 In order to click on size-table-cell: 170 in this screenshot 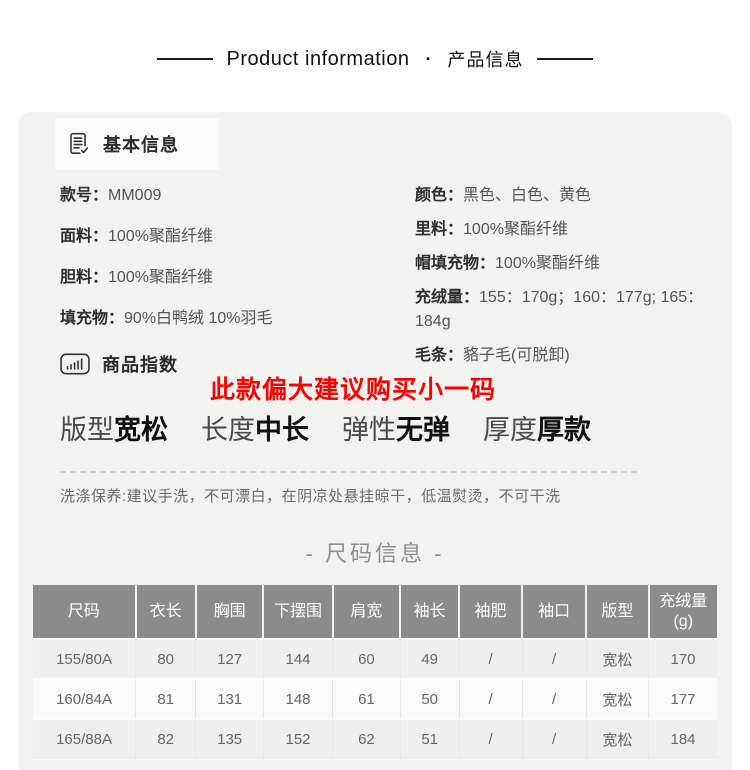, I will do `click(682, 659)`.